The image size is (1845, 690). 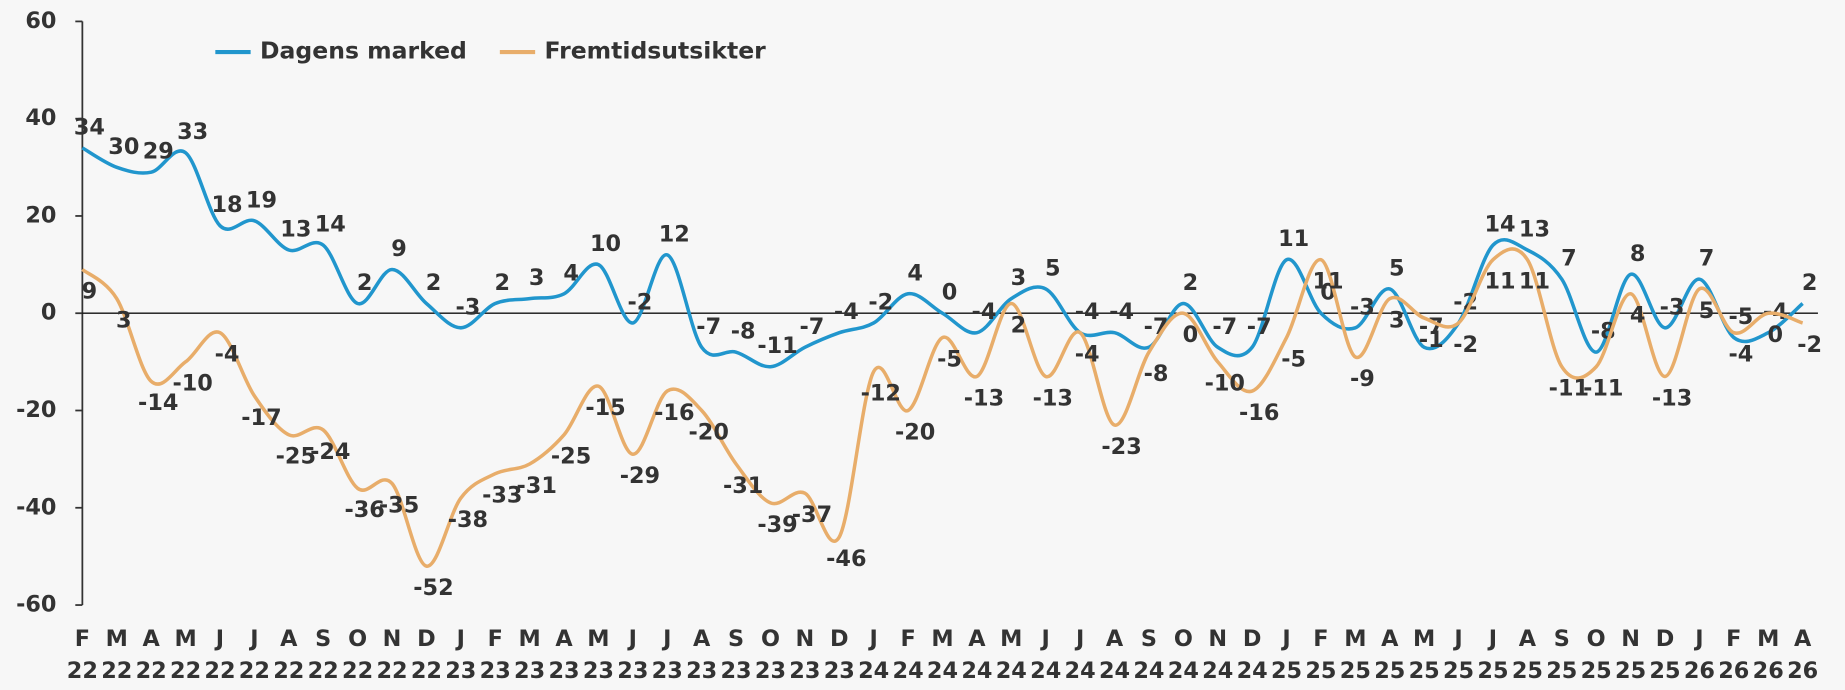 What do you see at coordinates (735, 655) in the screenshot?
I see `x-tick-label-box: S 23` at bounding box center [735, 655].